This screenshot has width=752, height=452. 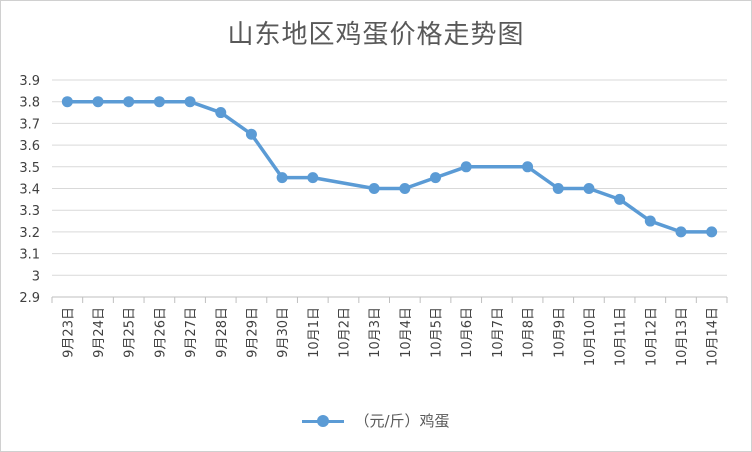 I want to click on x-tick-label: 9月27日, so click(x=191, y=332).